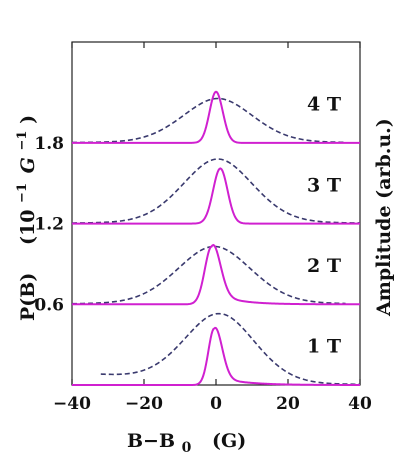  I want to click on x-axis-title-sub: 0, so click(187, 448).